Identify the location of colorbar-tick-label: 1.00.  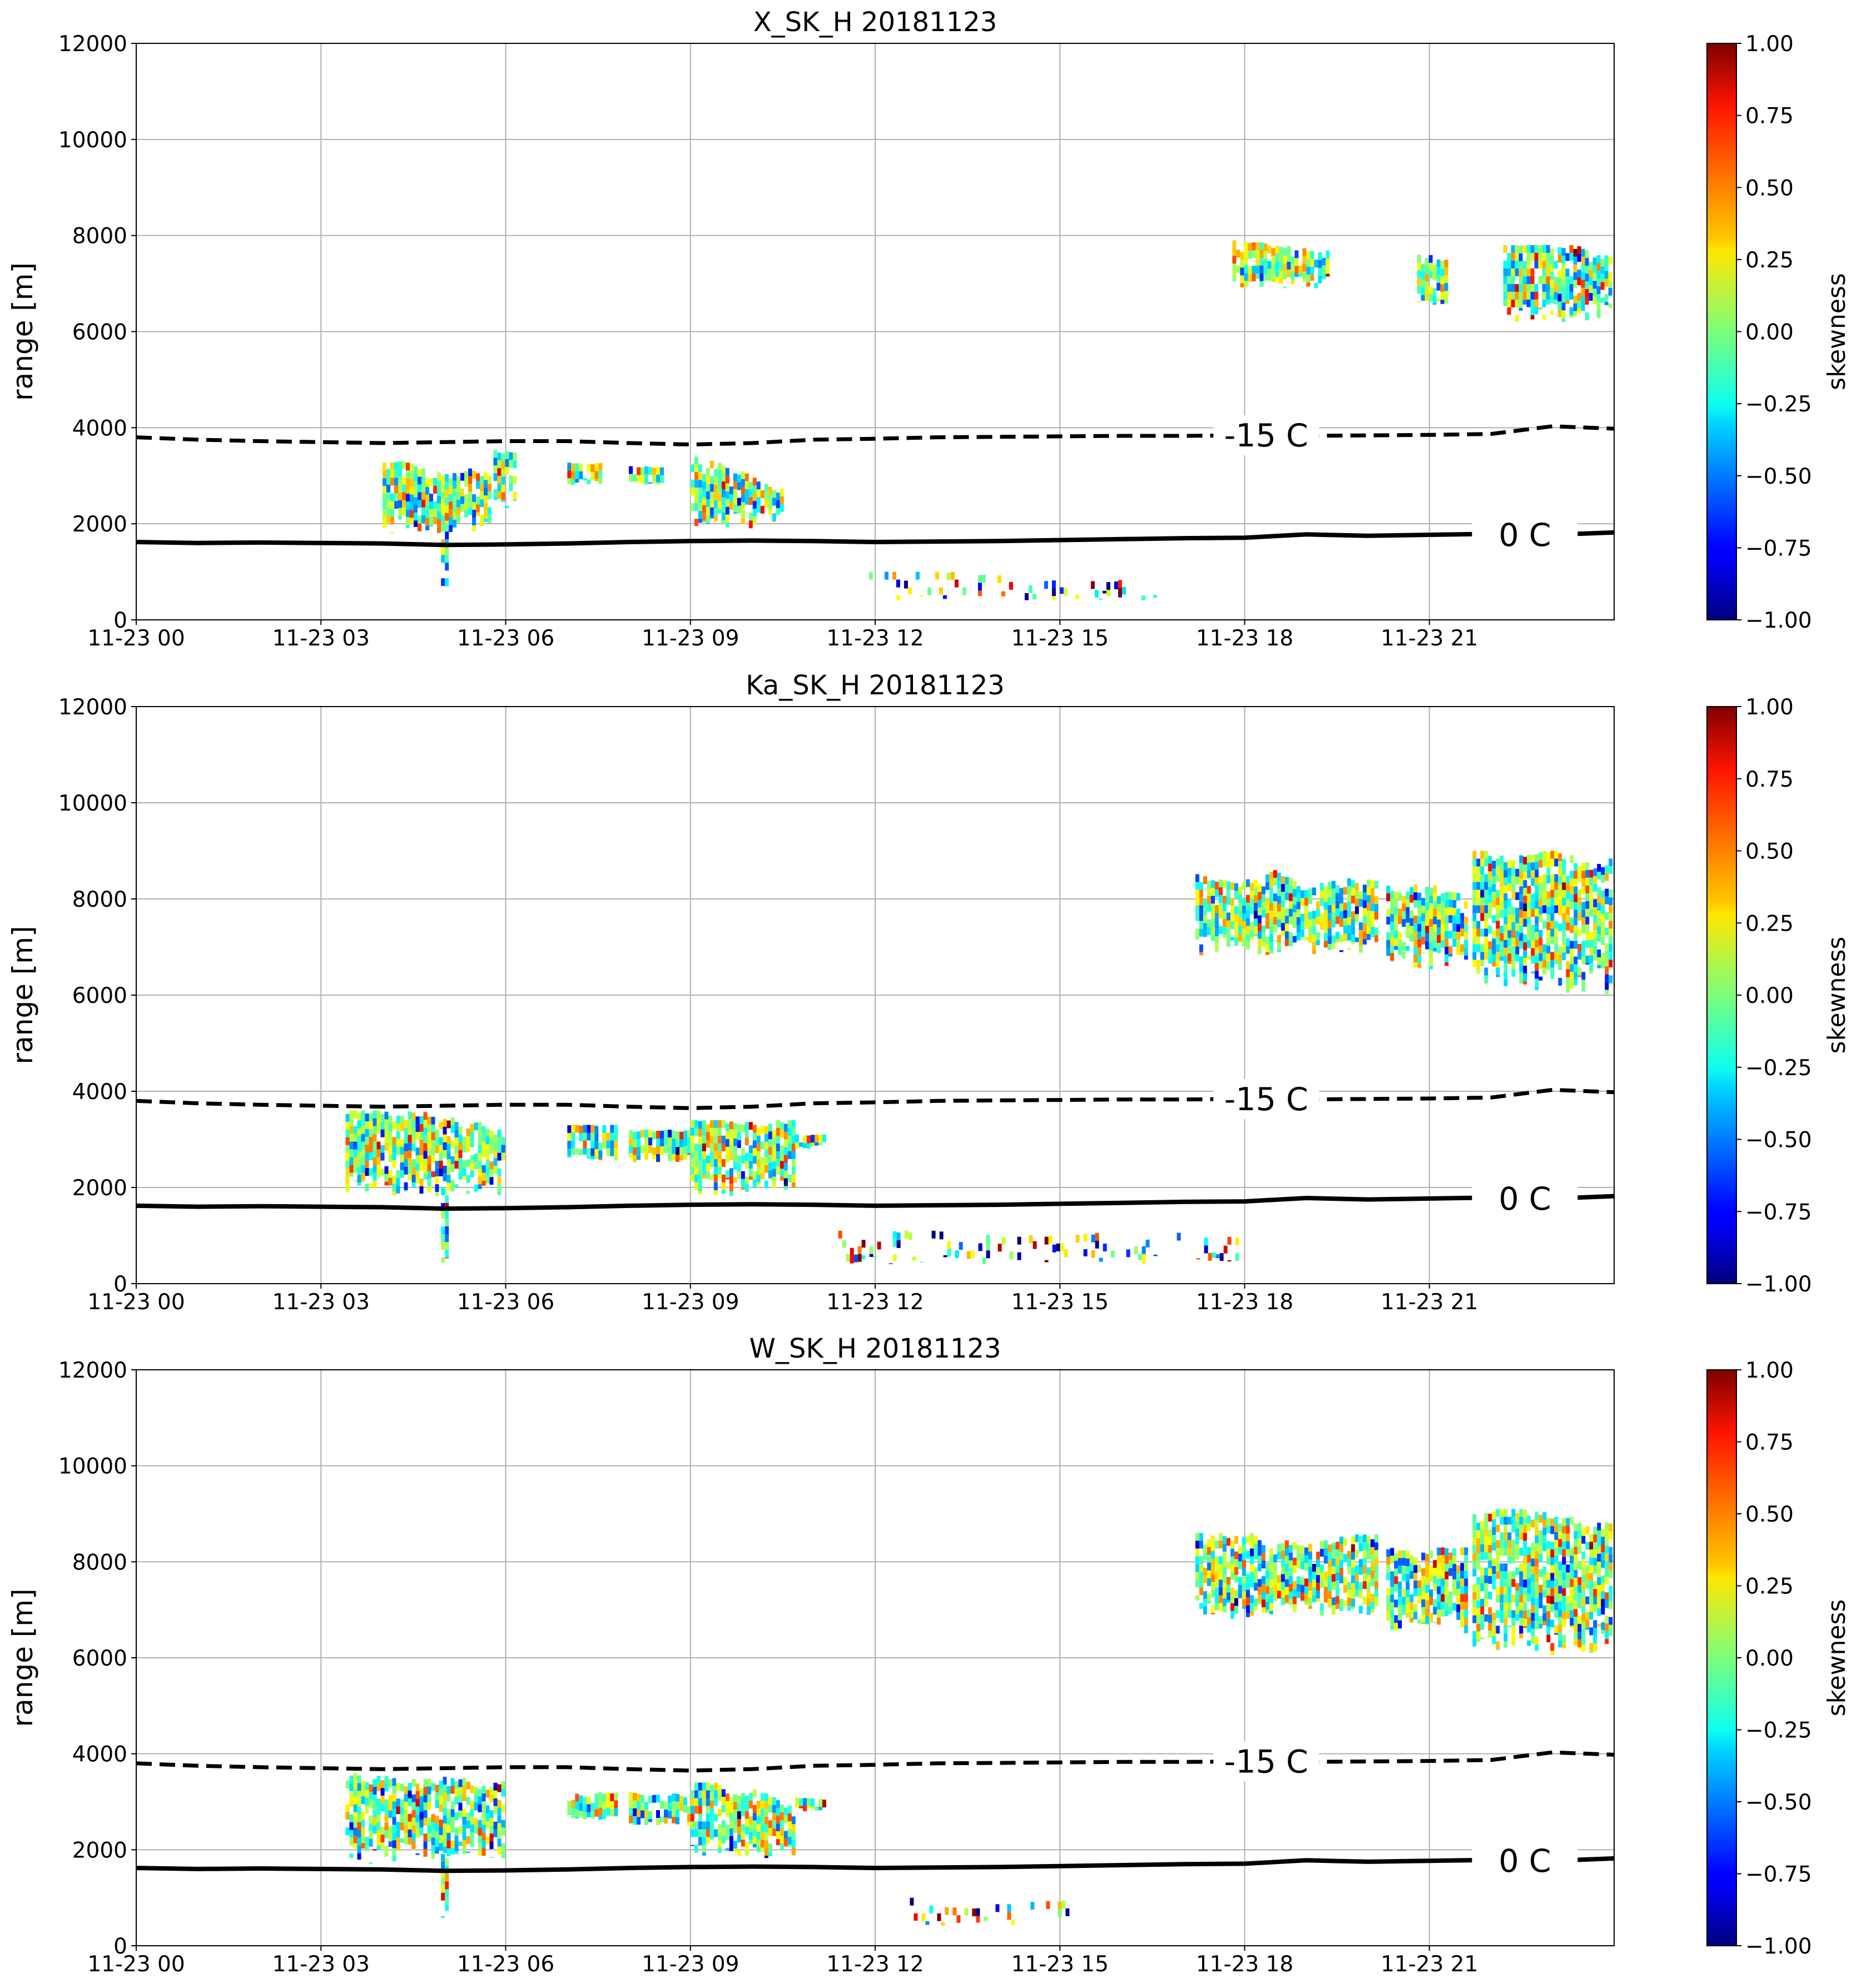
(1769, 1370).